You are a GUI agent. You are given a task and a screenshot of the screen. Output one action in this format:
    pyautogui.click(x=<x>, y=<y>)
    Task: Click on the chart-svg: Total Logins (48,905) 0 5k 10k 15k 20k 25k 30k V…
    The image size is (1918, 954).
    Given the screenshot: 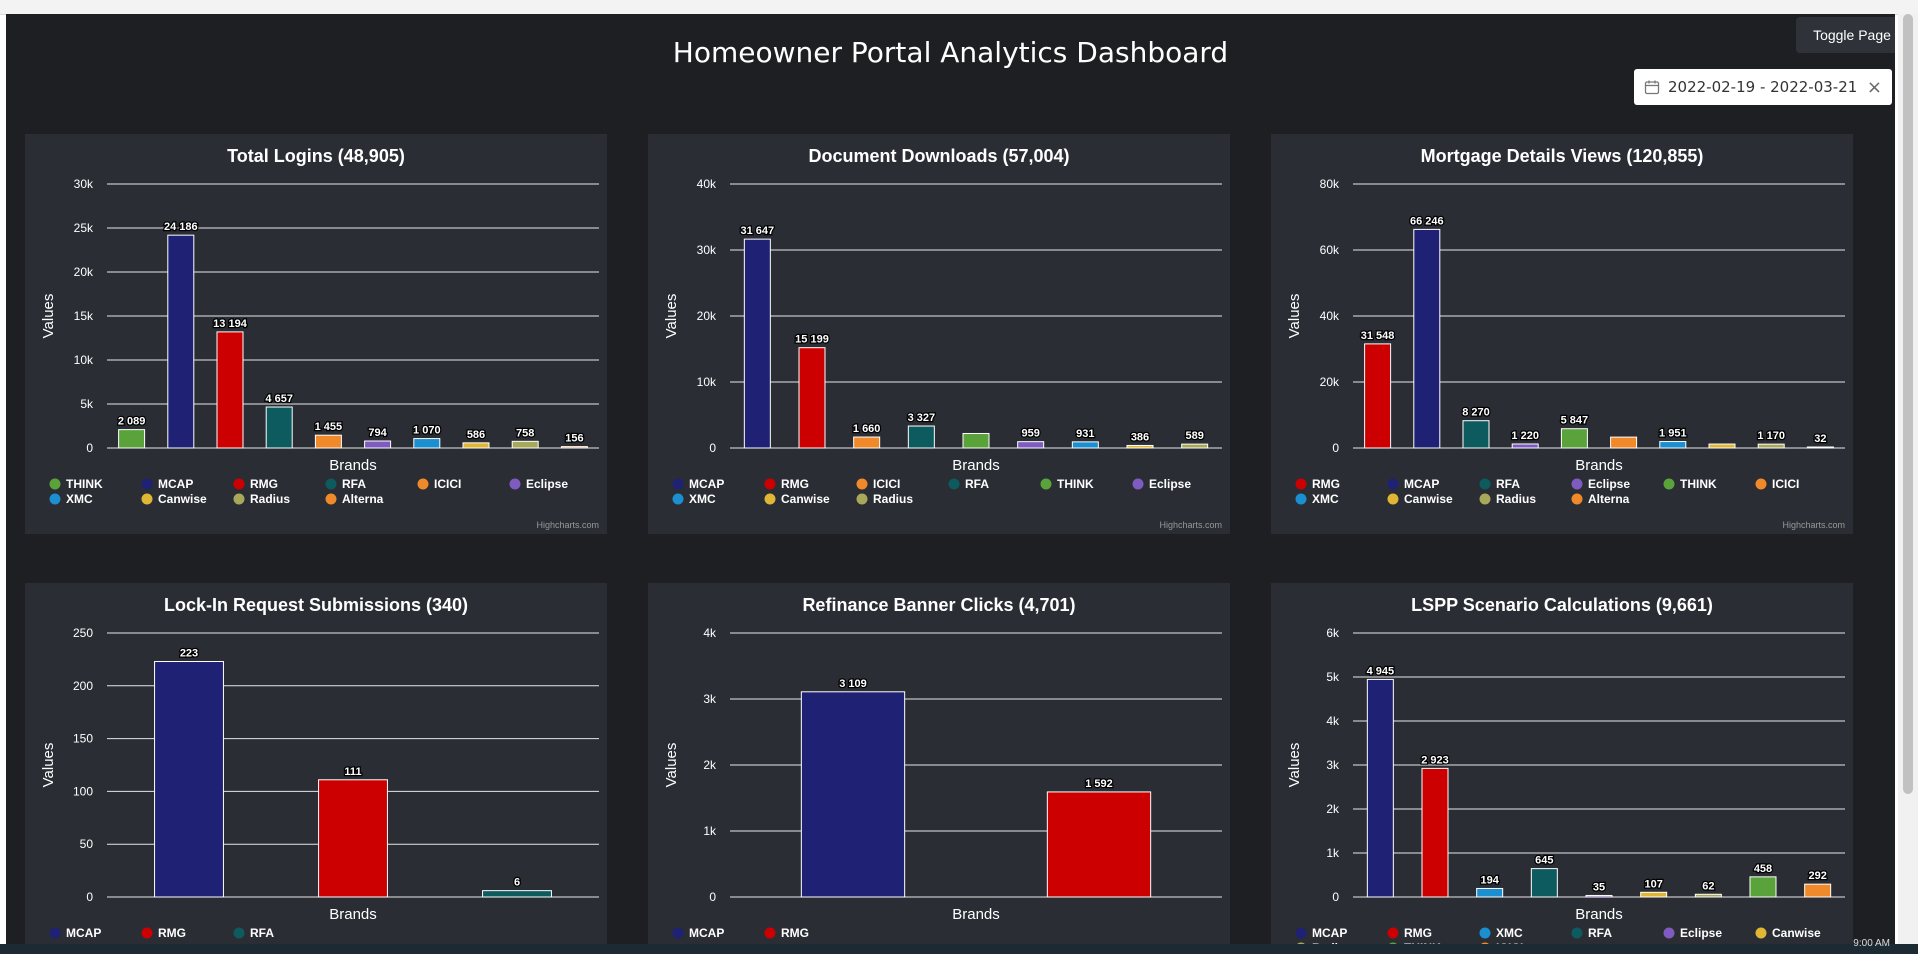 What is the action you would take?
    pyautogui.click(x=319, y=338)
    